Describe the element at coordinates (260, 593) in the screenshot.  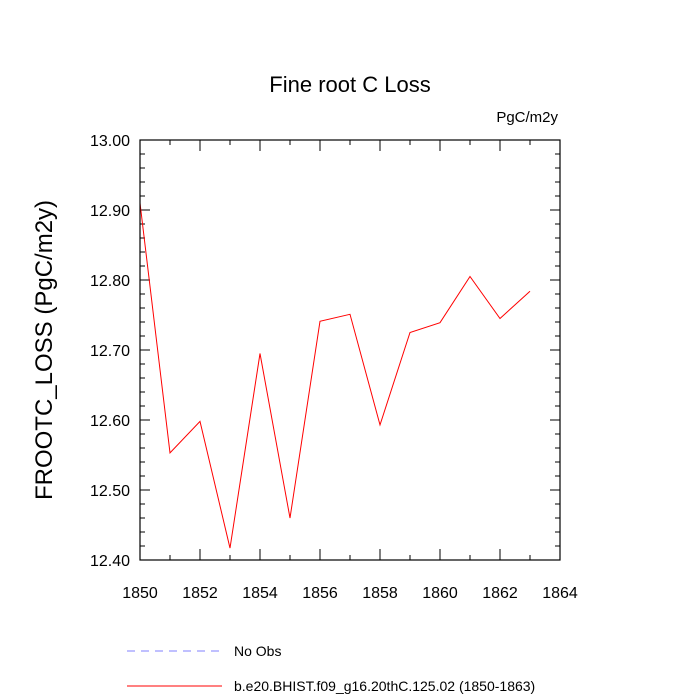
I see `x-tick-label: 1854` at that location.